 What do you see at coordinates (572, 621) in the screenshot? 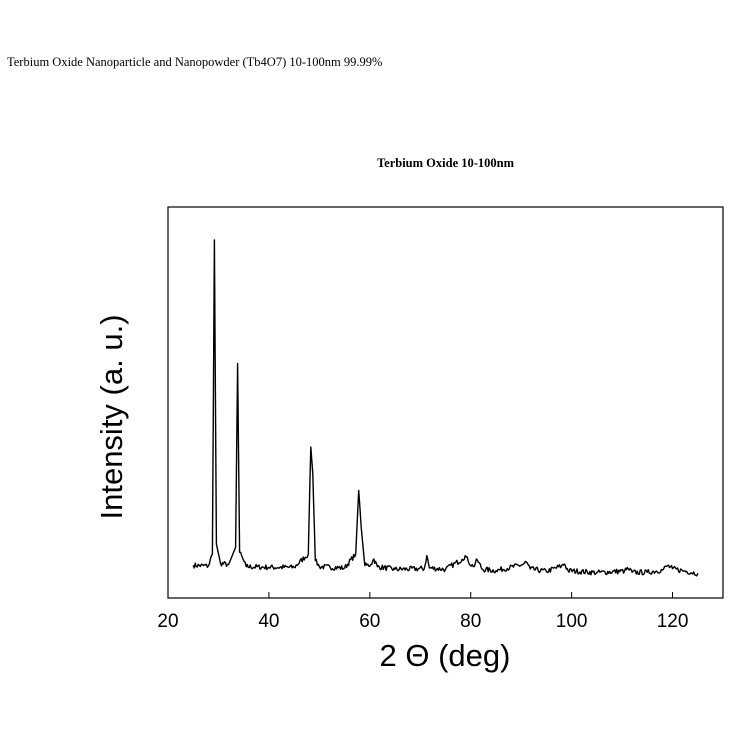
I see `x-tick-label: 100` at bounding box center [572, 621].